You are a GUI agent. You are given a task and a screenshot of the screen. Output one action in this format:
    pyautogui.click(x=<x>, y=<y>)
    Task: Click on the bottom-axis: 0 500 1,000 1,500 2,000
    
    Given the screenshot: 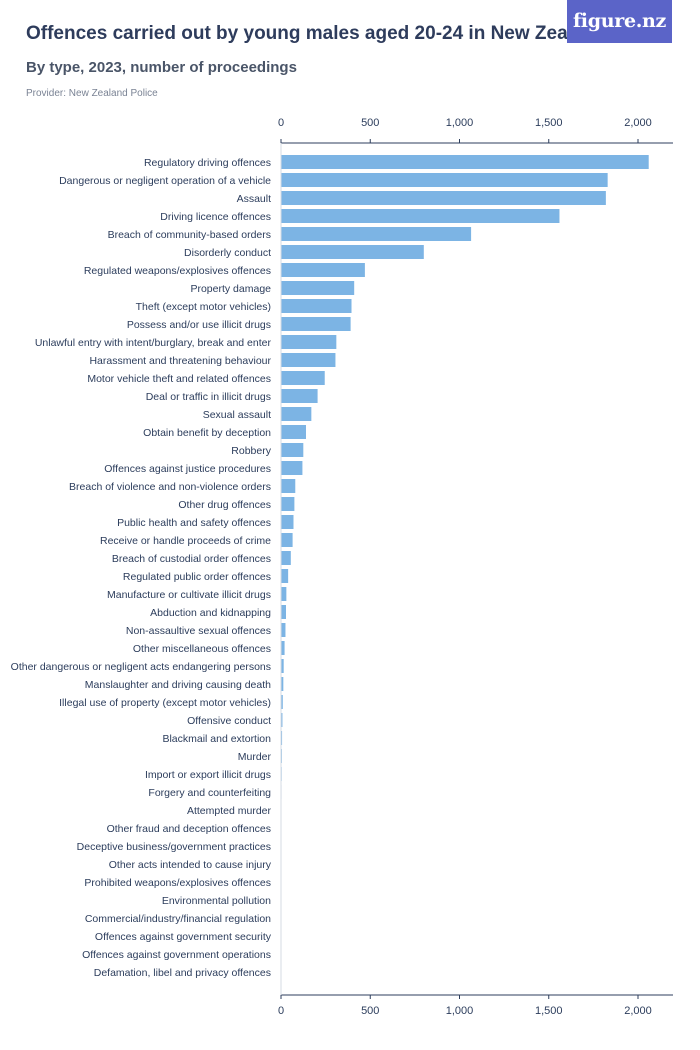 What is the action you would take?
    pyautogui.click(x=475, y=1005)
    